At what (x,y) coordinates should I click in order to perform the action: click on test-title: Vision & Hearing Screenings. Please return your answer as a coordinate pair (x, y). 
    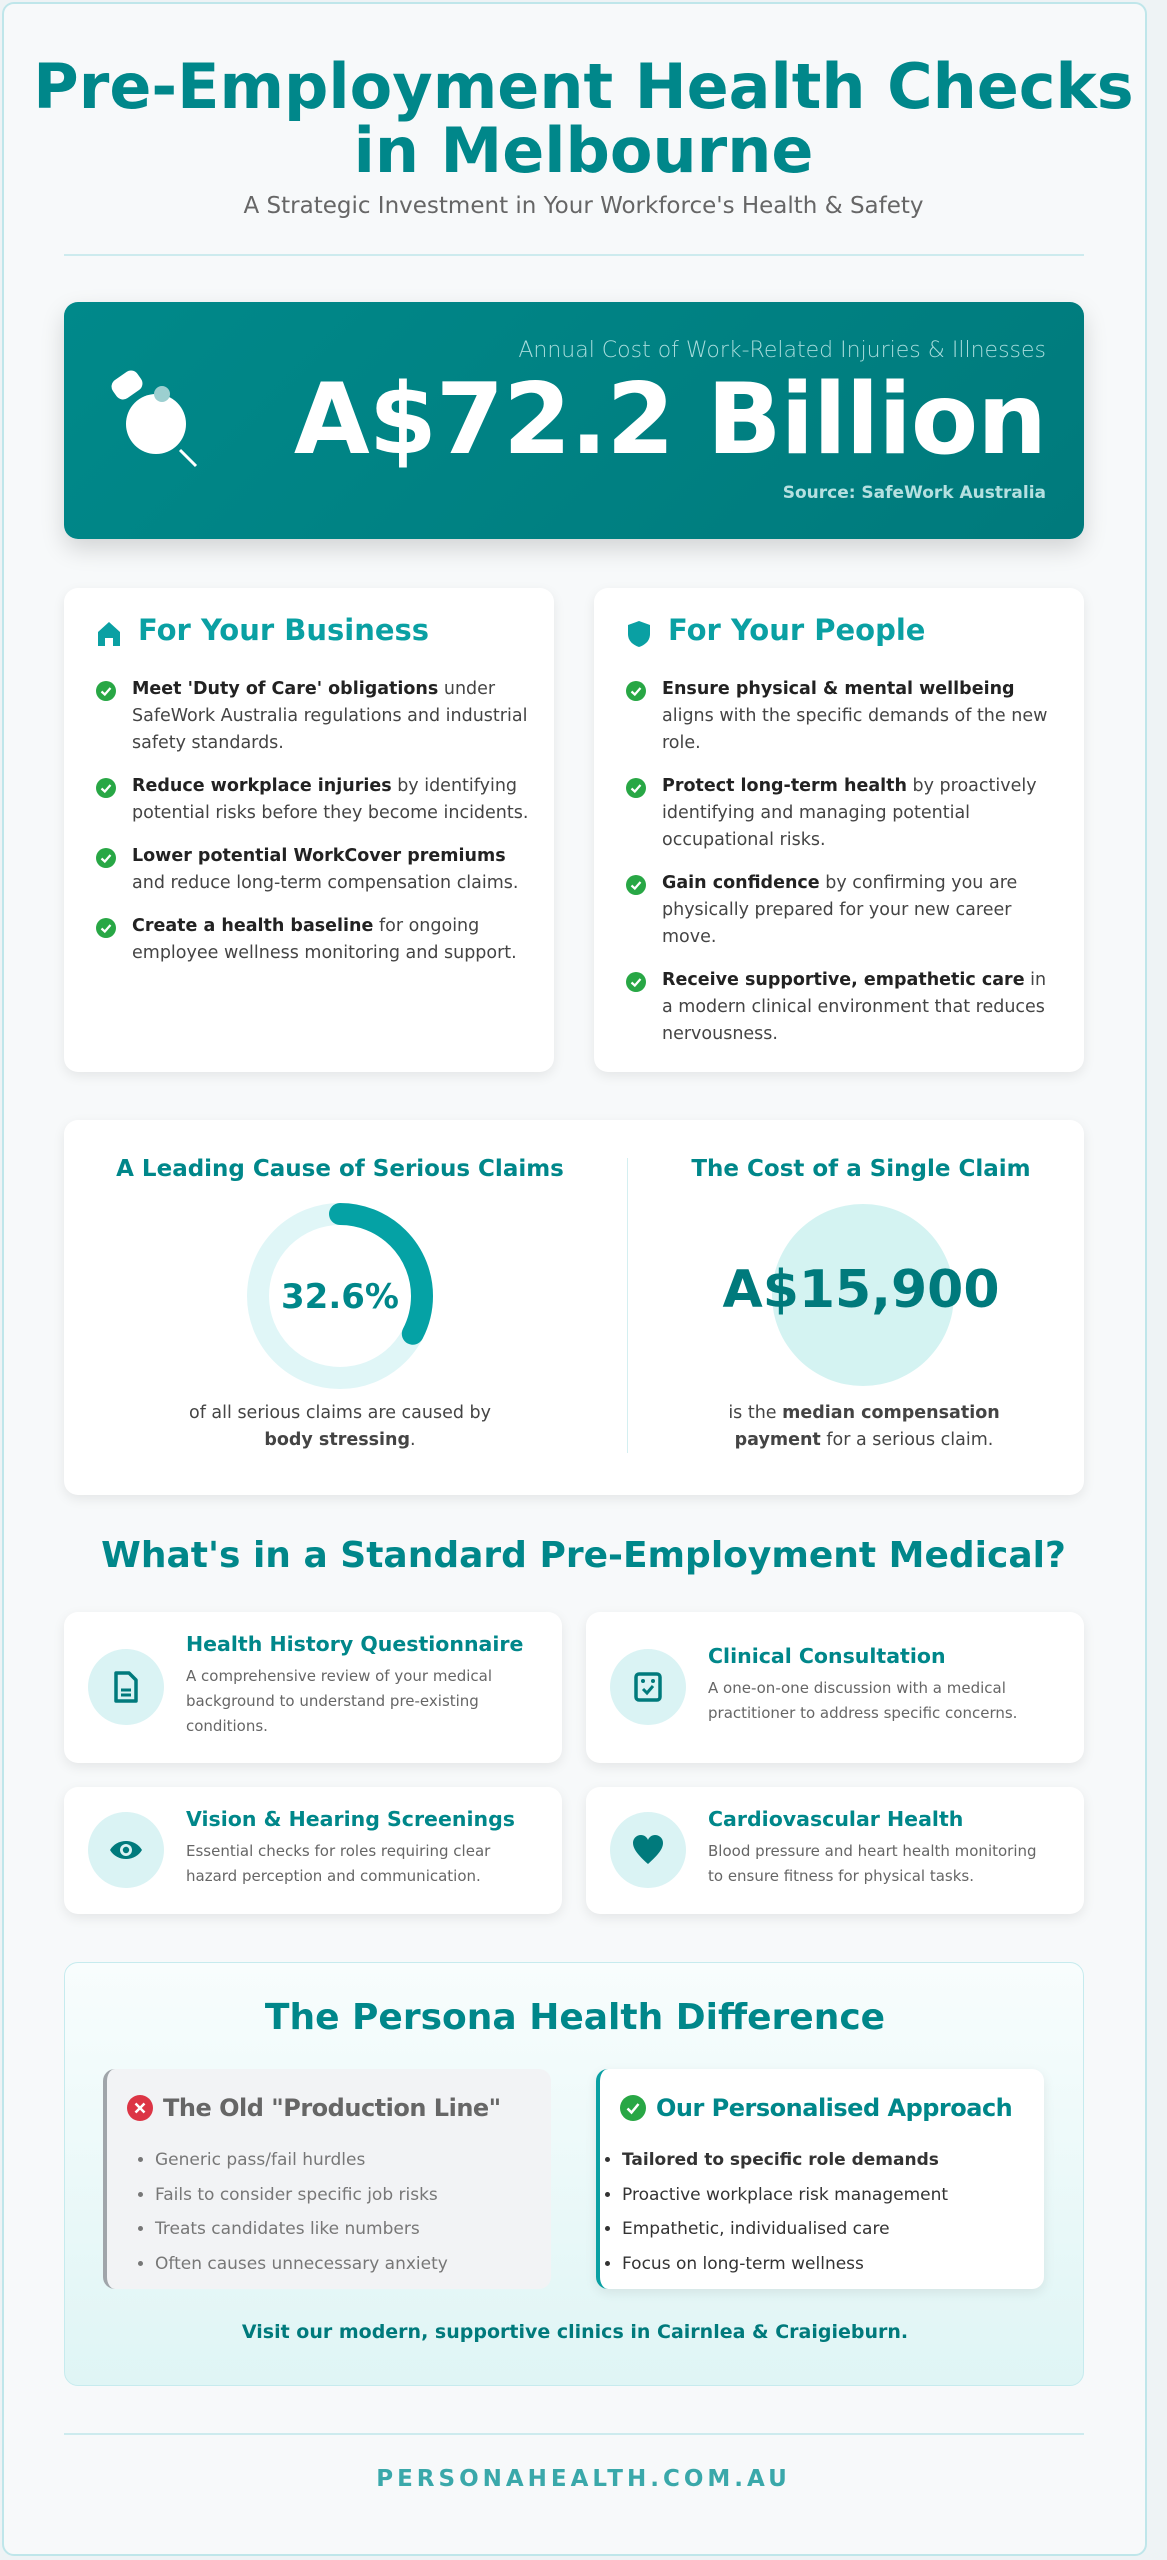
    Looking at the image, I should click on (350, 1819).